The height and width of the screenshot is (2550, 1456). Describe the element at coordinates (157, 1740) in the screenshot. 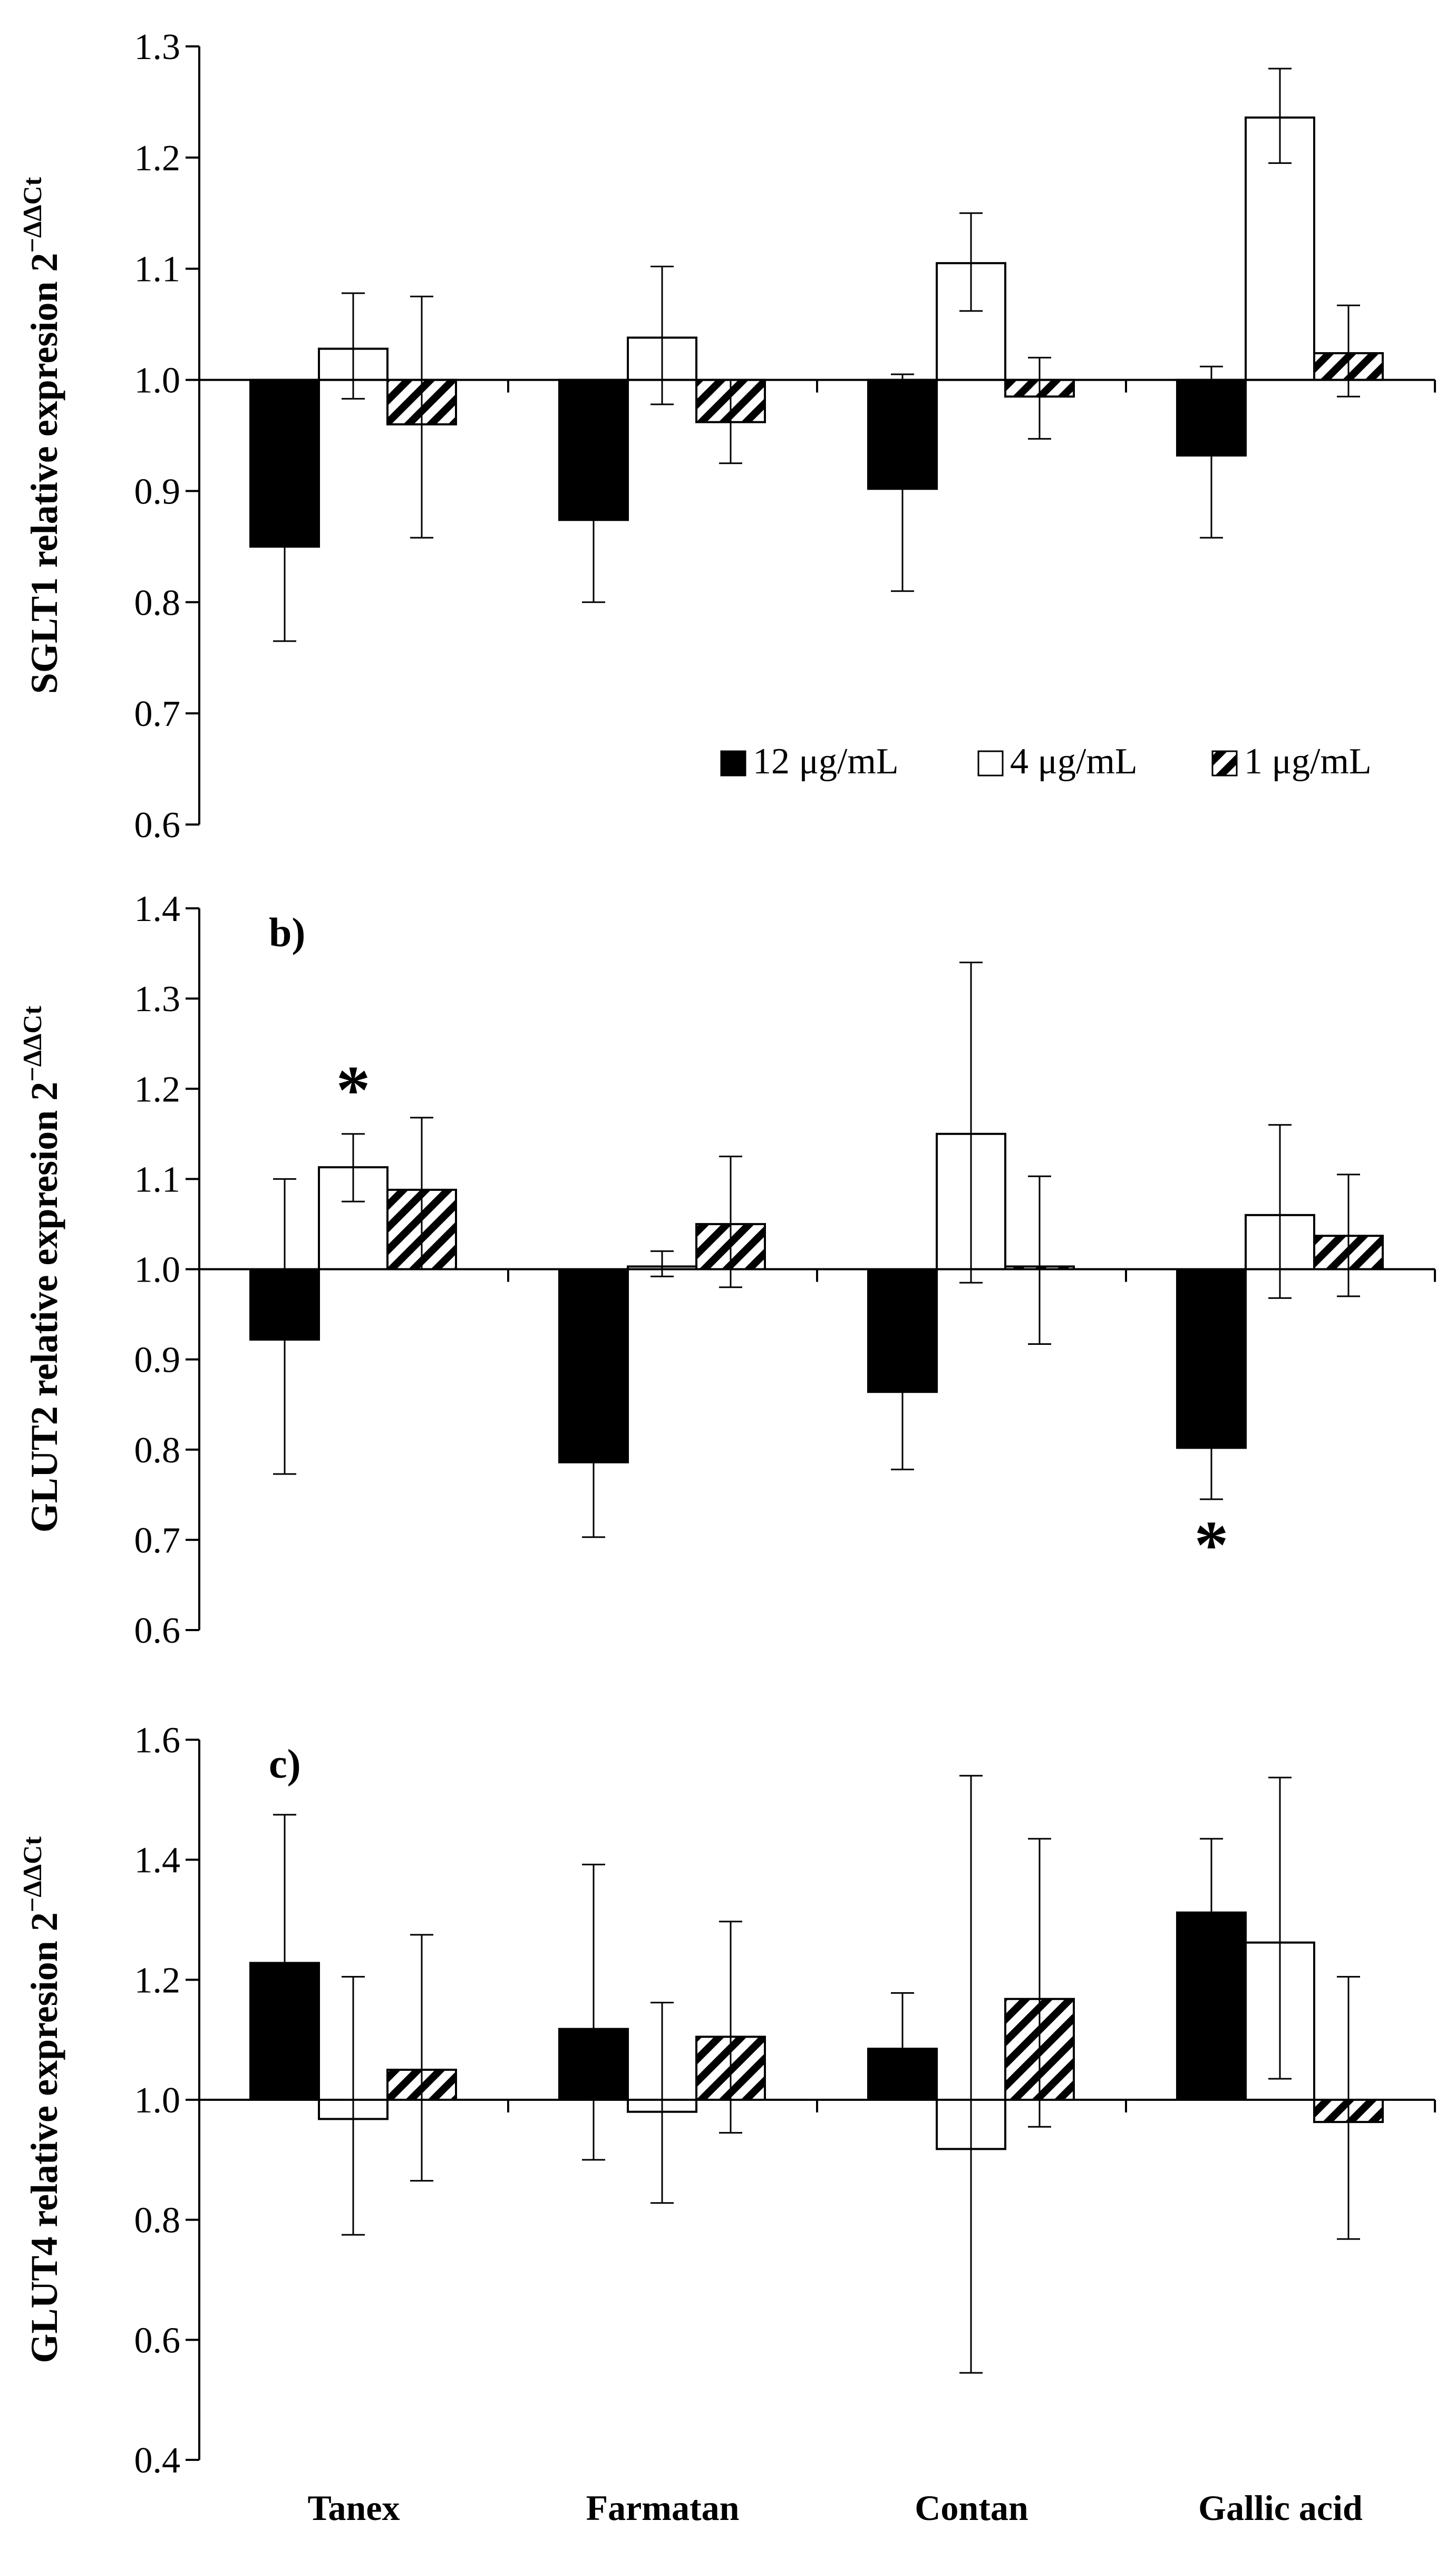

I see `y-tick-label: 1.6` at that location.